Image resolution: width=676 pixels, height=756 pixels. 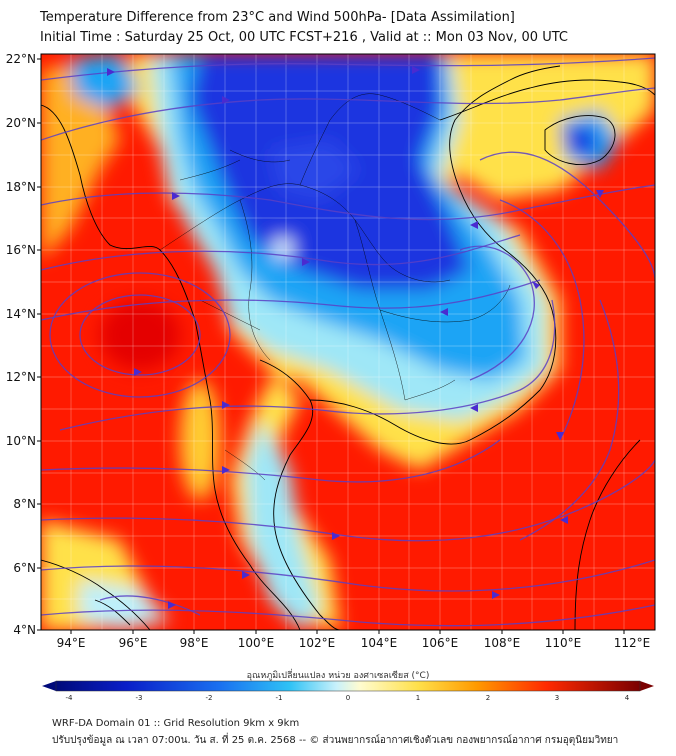 I want to click on lon-label: 98°E, so click(x=194, y=643).